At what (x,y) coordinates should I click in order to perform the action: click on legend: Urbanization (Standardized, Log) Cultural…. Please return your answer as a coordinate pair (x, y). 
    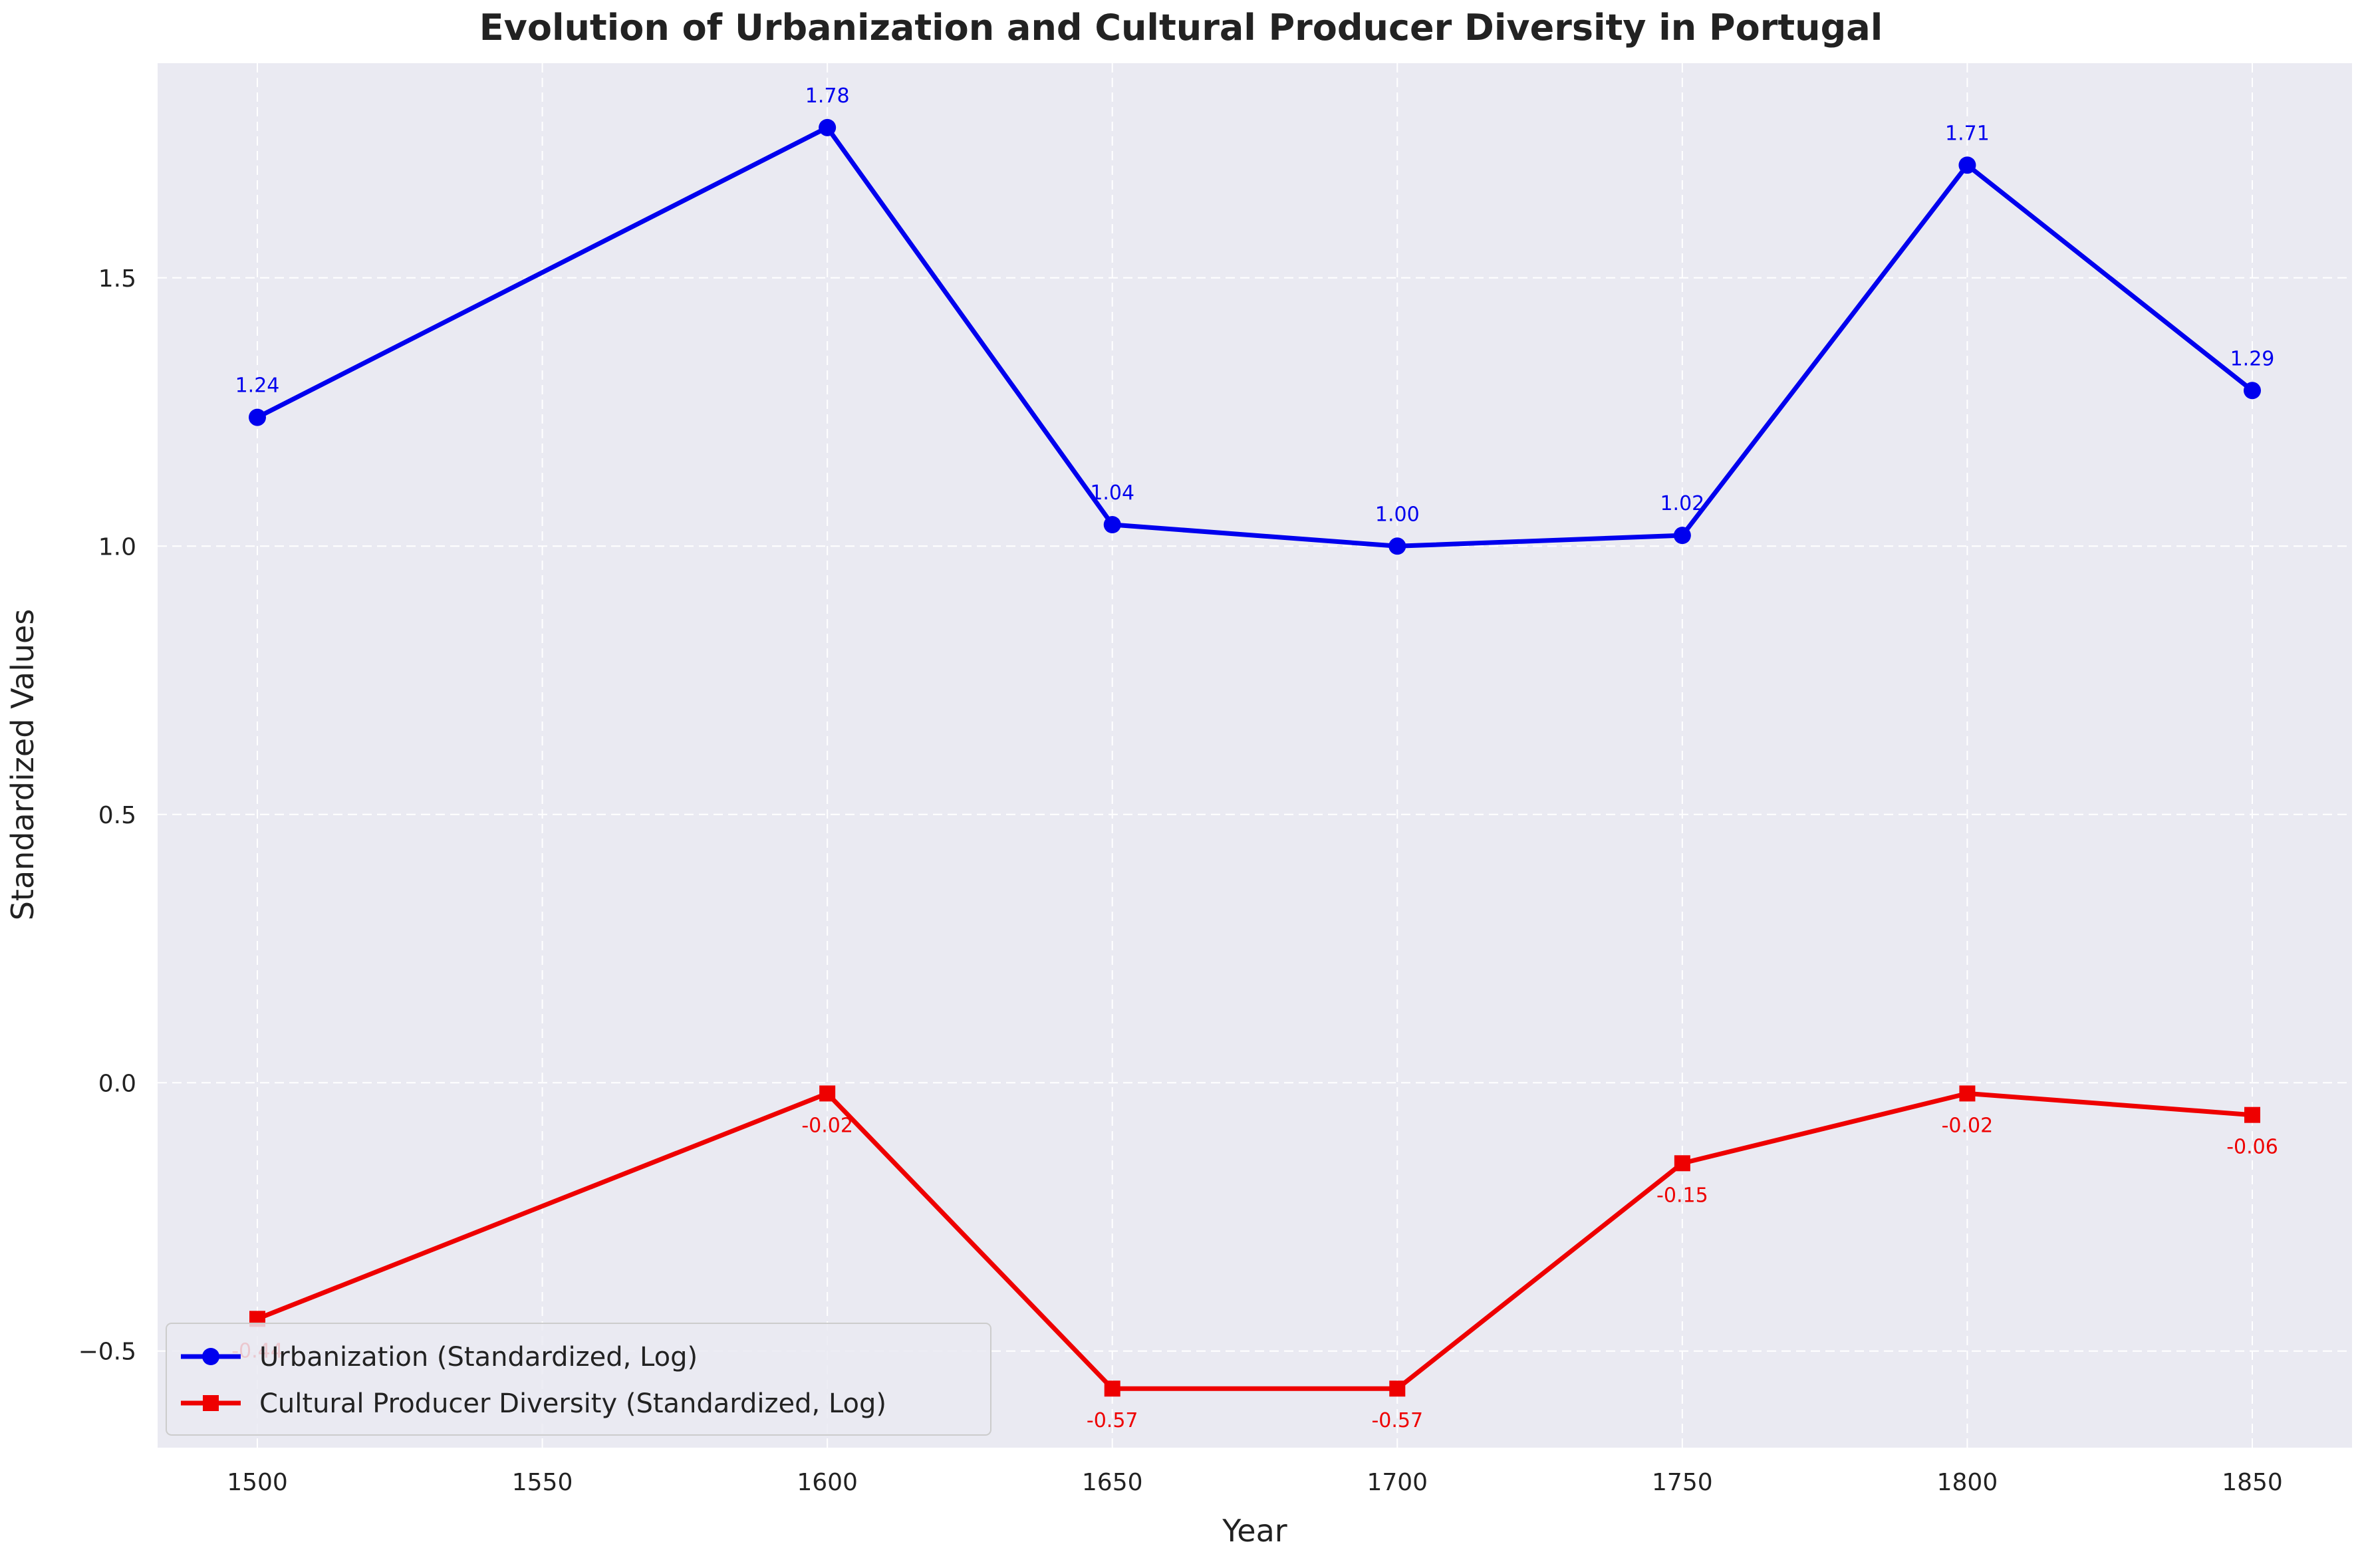
    Looking at the image, I should click on (578, 1379).